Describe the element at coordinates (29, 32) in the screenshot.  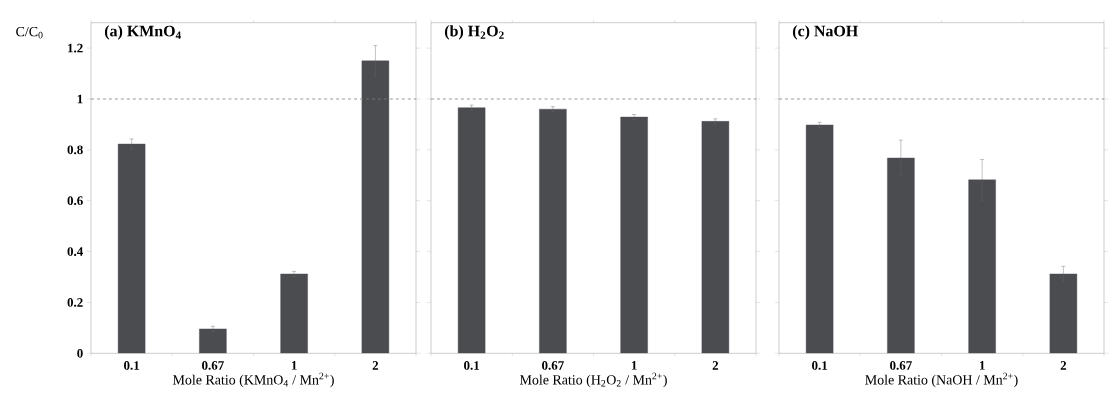
I see `y-axis-title: C/C$_{0}$` at that location.